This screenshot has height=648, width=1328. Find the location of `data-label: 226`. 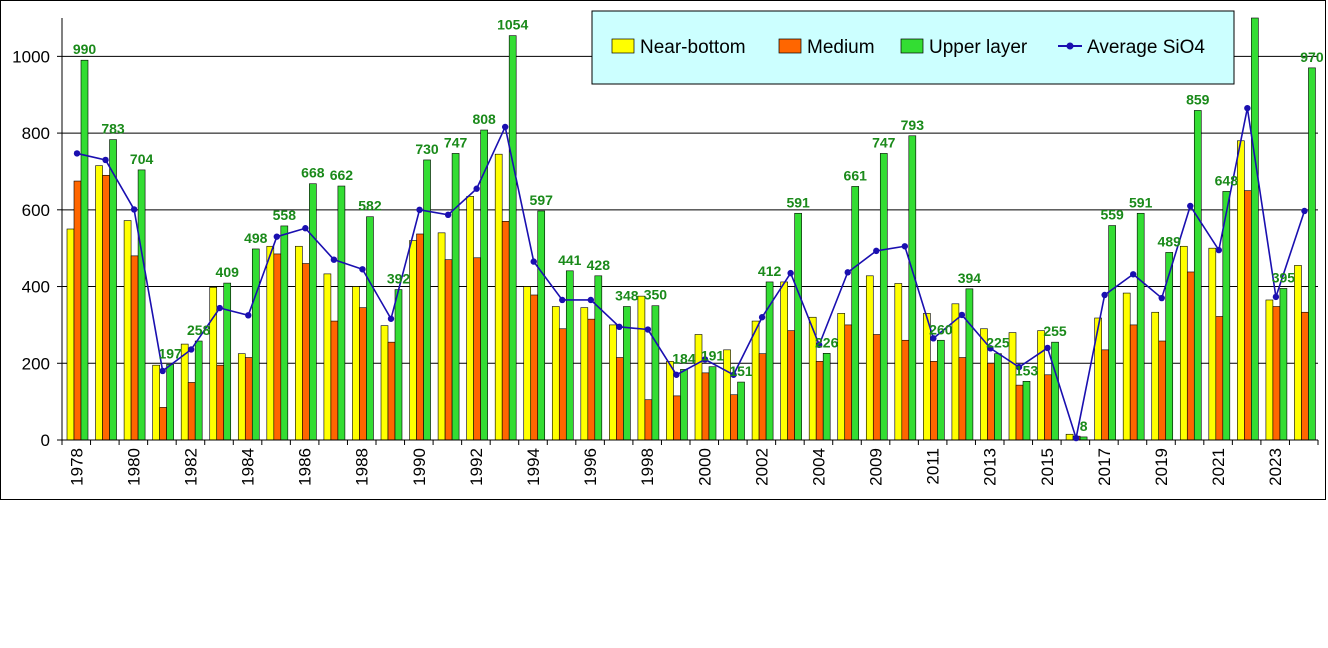

data-label: 226 is located at coordinates (827, 342).